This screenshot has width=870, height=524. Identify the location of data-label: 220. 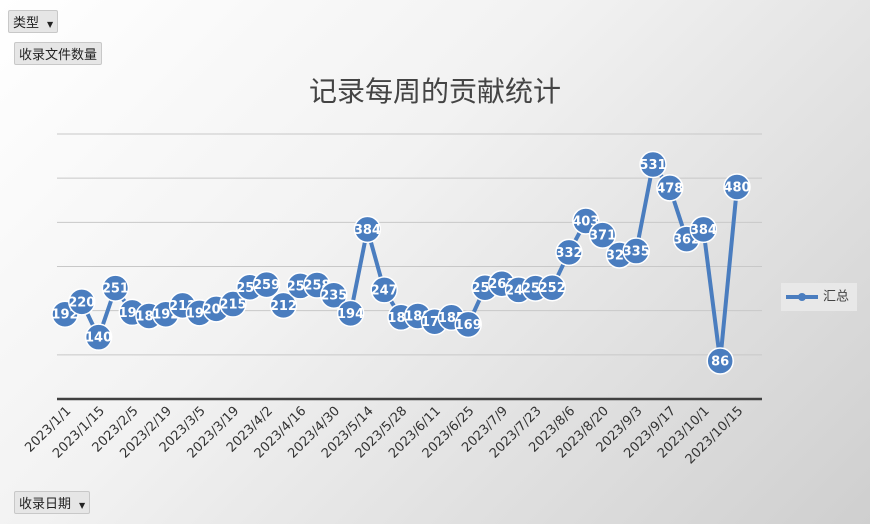
(81, 302).